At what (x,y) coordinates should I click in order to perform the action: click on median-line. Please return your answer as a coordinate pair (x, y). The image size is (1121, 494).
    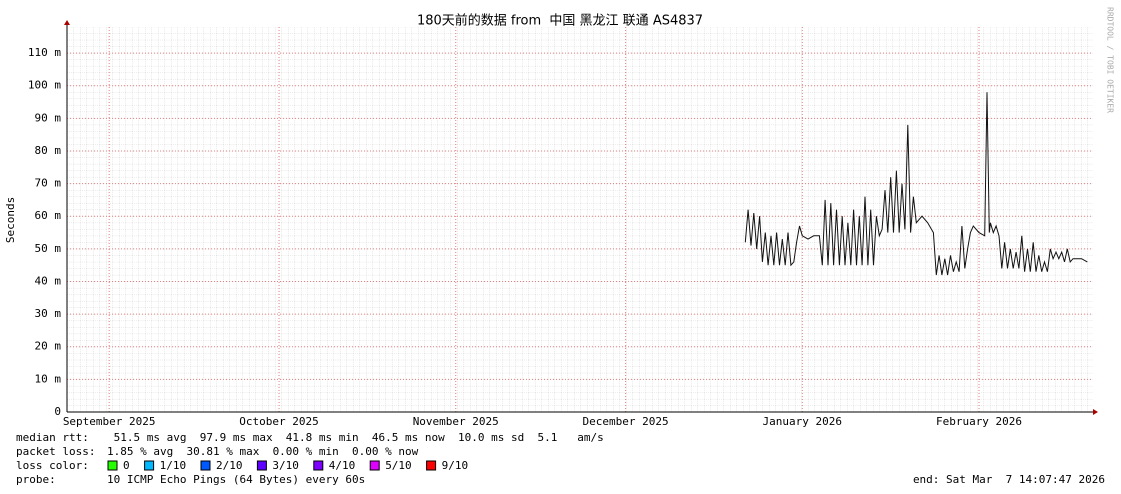
    Looking at the image, I should click on (916, 184).